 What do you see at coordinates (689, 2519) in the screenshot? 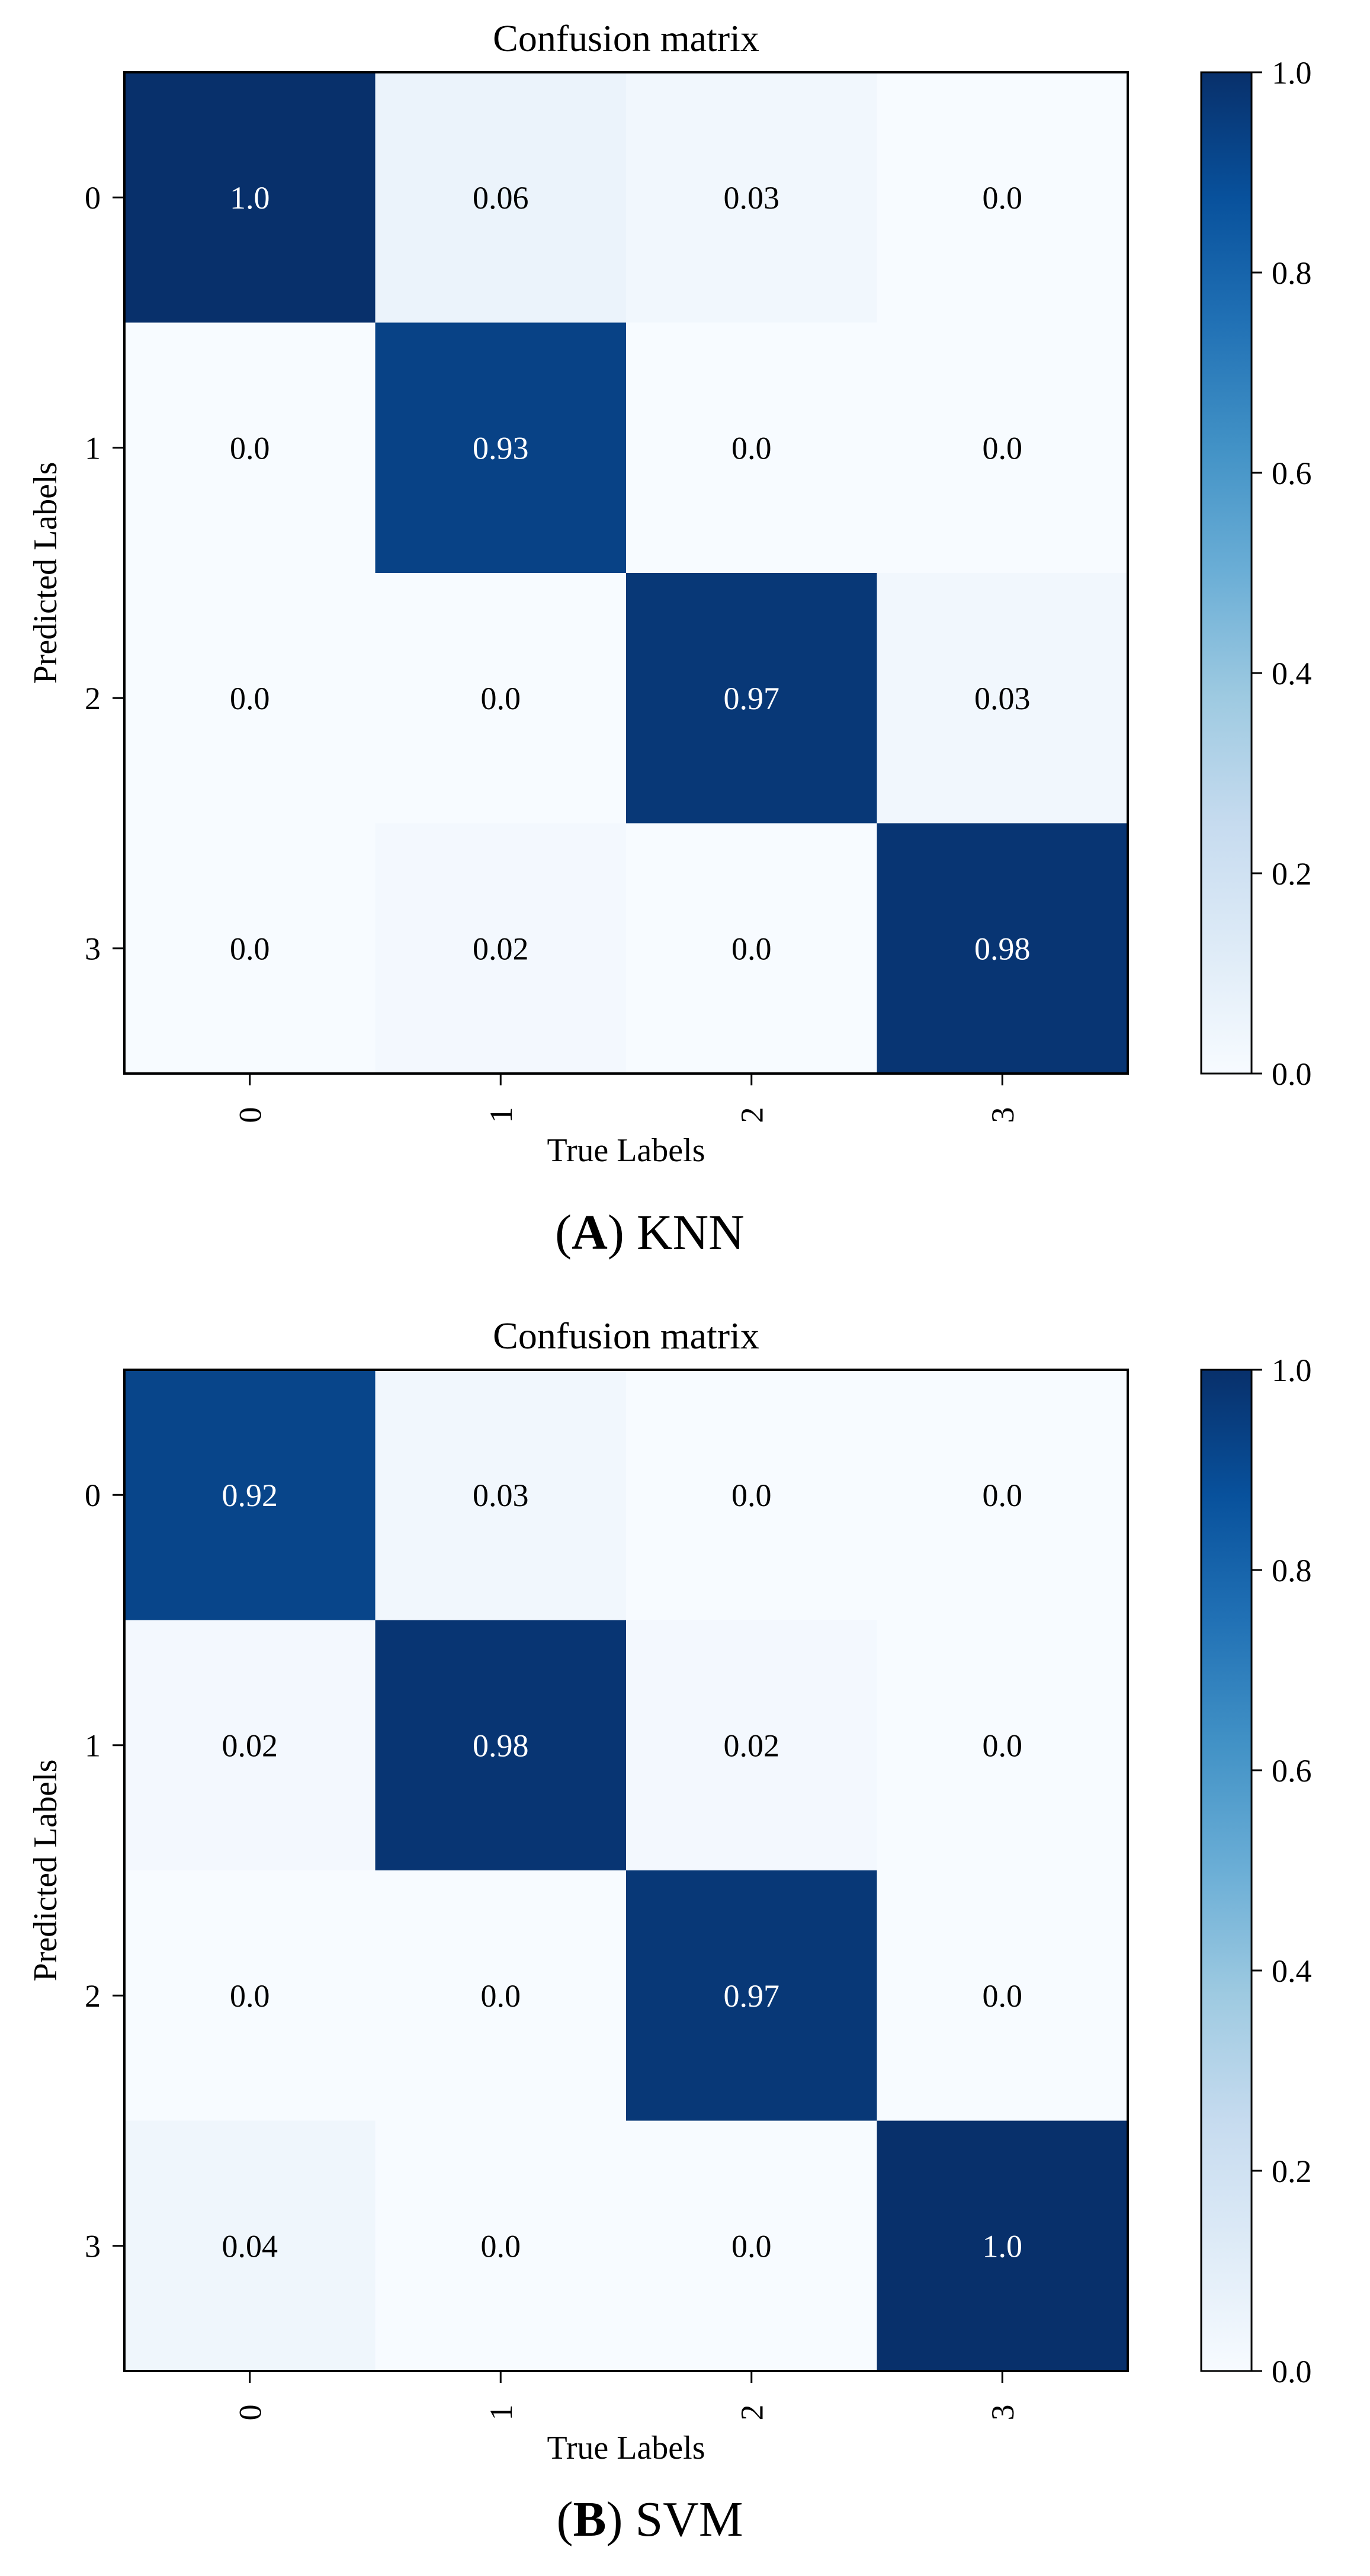
I see `caption-model: SVM` at bounding box center [689, 2519].